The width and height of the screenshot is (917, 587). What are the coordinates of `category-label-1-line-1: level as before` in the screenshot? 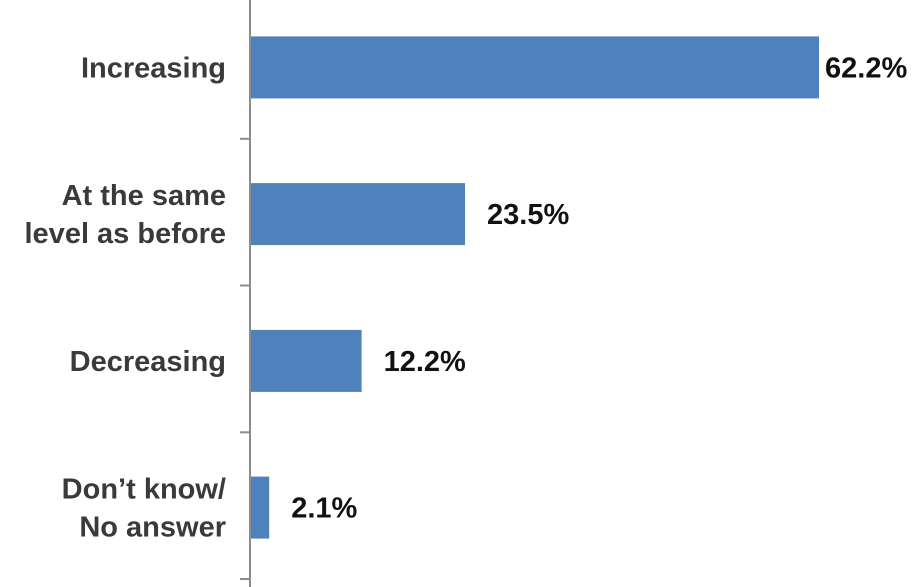 It's located at (126, 234).